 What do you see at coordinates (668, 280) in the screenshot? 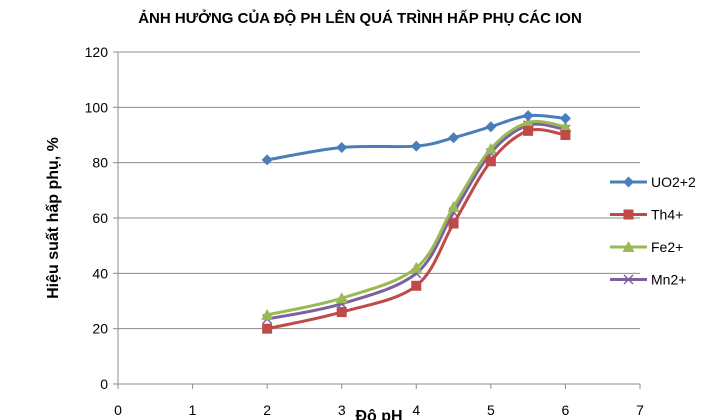
I see `legend-label-mn2: Mn2+` at bounding box center [668, 280].